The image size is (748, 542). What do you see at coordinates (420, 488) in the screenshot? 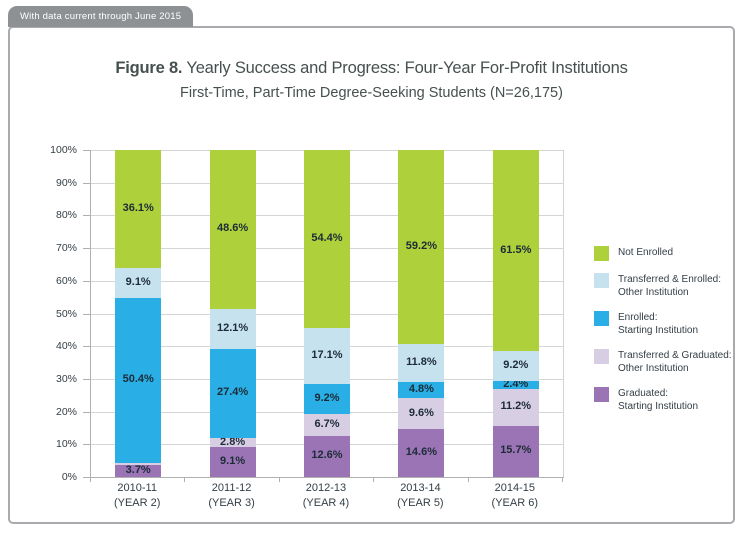
I see `x-category-year: 2013-14` at bounding box center [420, 488].